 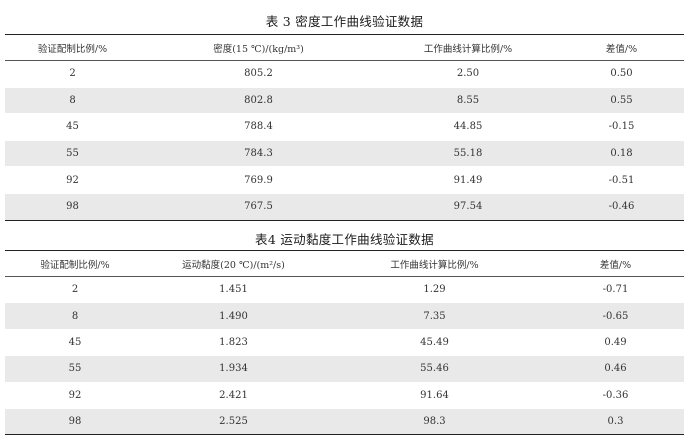 I want to click on cell-density: 802.8, so click(x=258, y=101).